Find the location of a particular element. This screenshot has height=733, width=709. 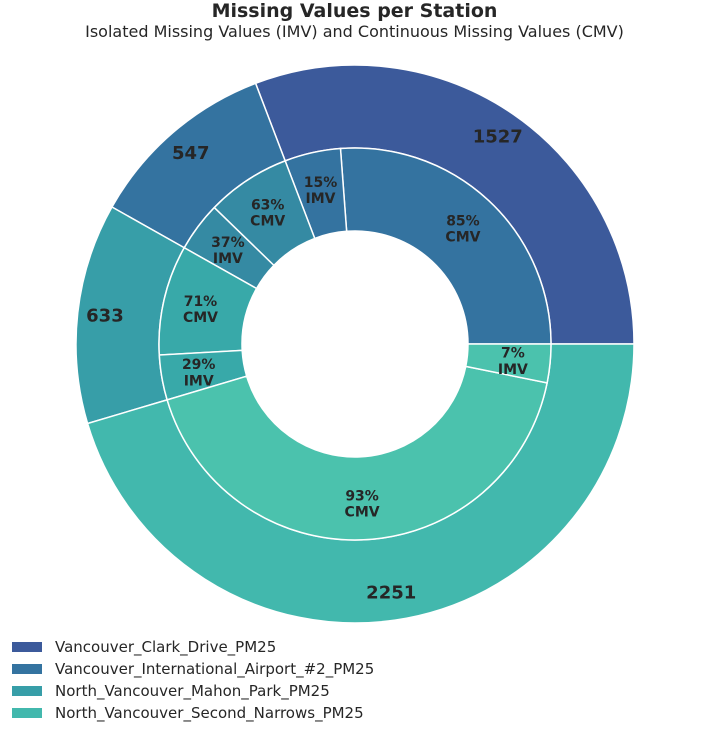

legend-item: Vancouver_Clark_Drive_PM25 is located at coordinates (193, 647).